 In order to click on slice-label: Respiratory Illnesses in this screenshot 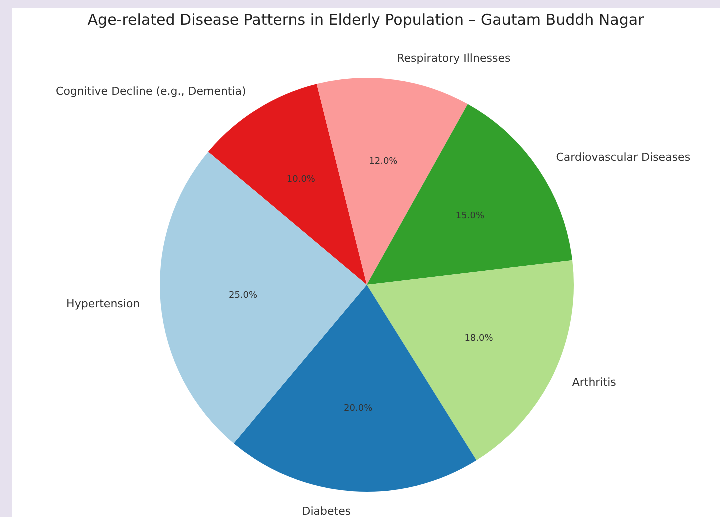, I will do `click(454, 59)`.